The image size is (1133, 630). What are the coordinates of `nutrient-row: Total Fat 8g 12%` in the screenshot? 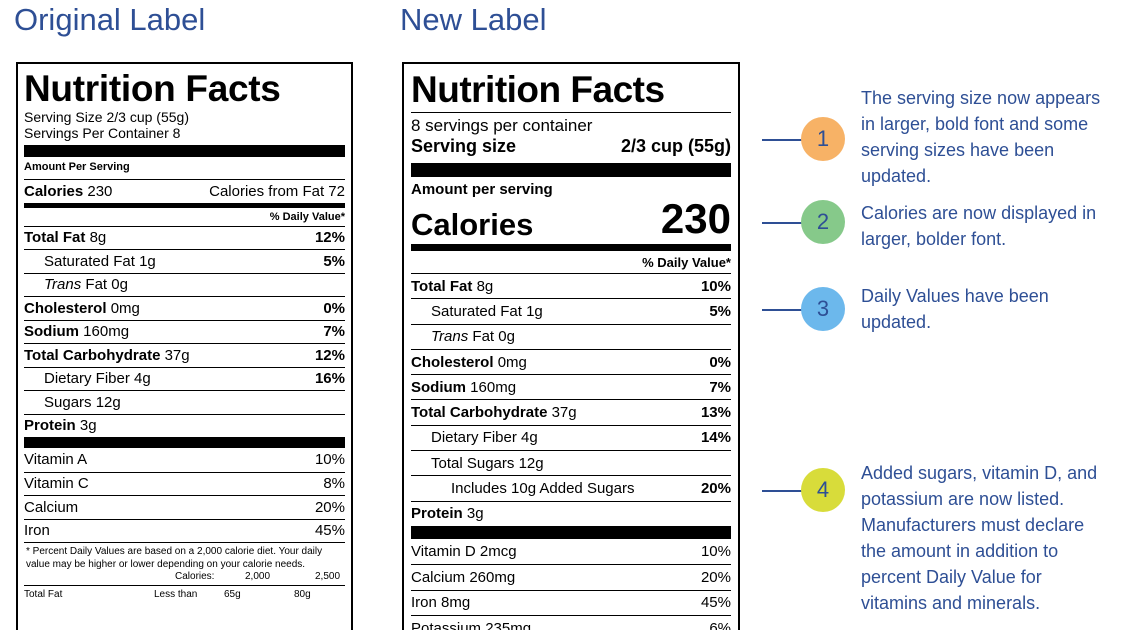 It's located at (184, 237).